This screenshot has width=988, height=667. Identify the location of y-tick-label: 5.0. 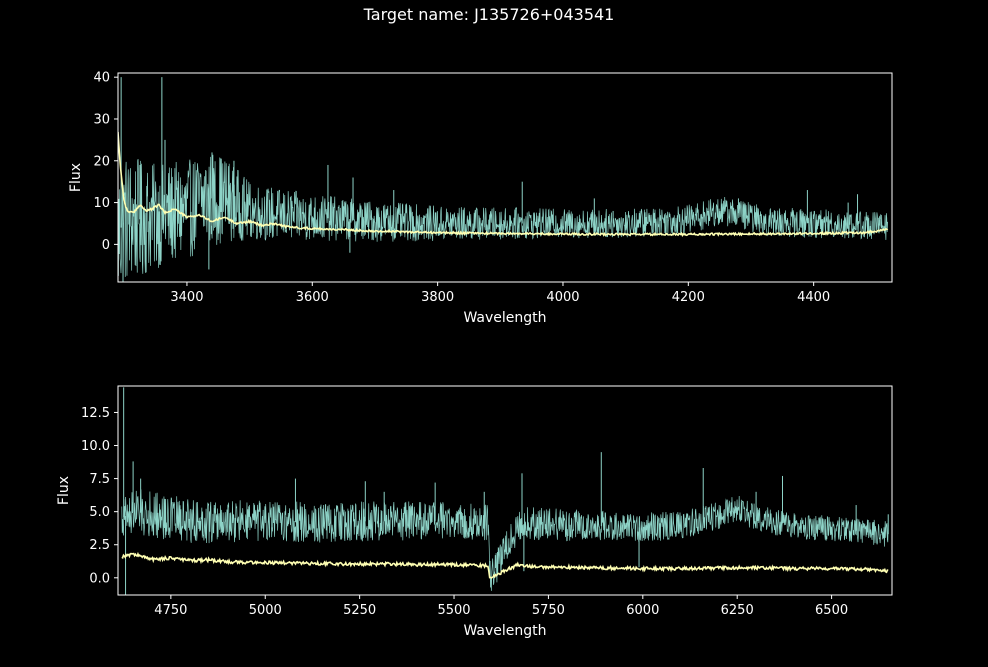
(99, 512).